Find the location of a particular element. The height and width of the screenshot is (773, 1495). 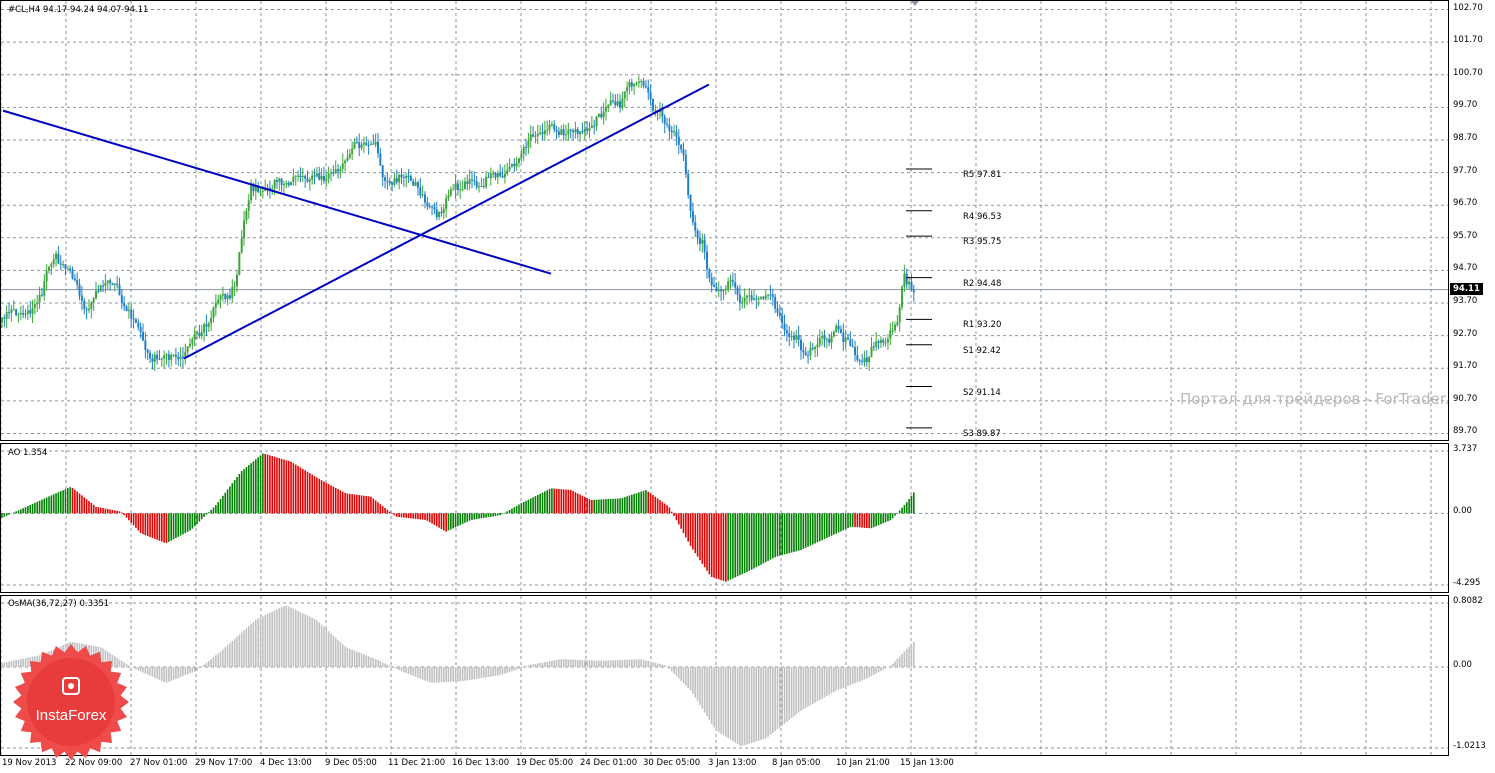

ao-scale: 3.737 0.00 -4.295 is located at coordinates (1472, 518).